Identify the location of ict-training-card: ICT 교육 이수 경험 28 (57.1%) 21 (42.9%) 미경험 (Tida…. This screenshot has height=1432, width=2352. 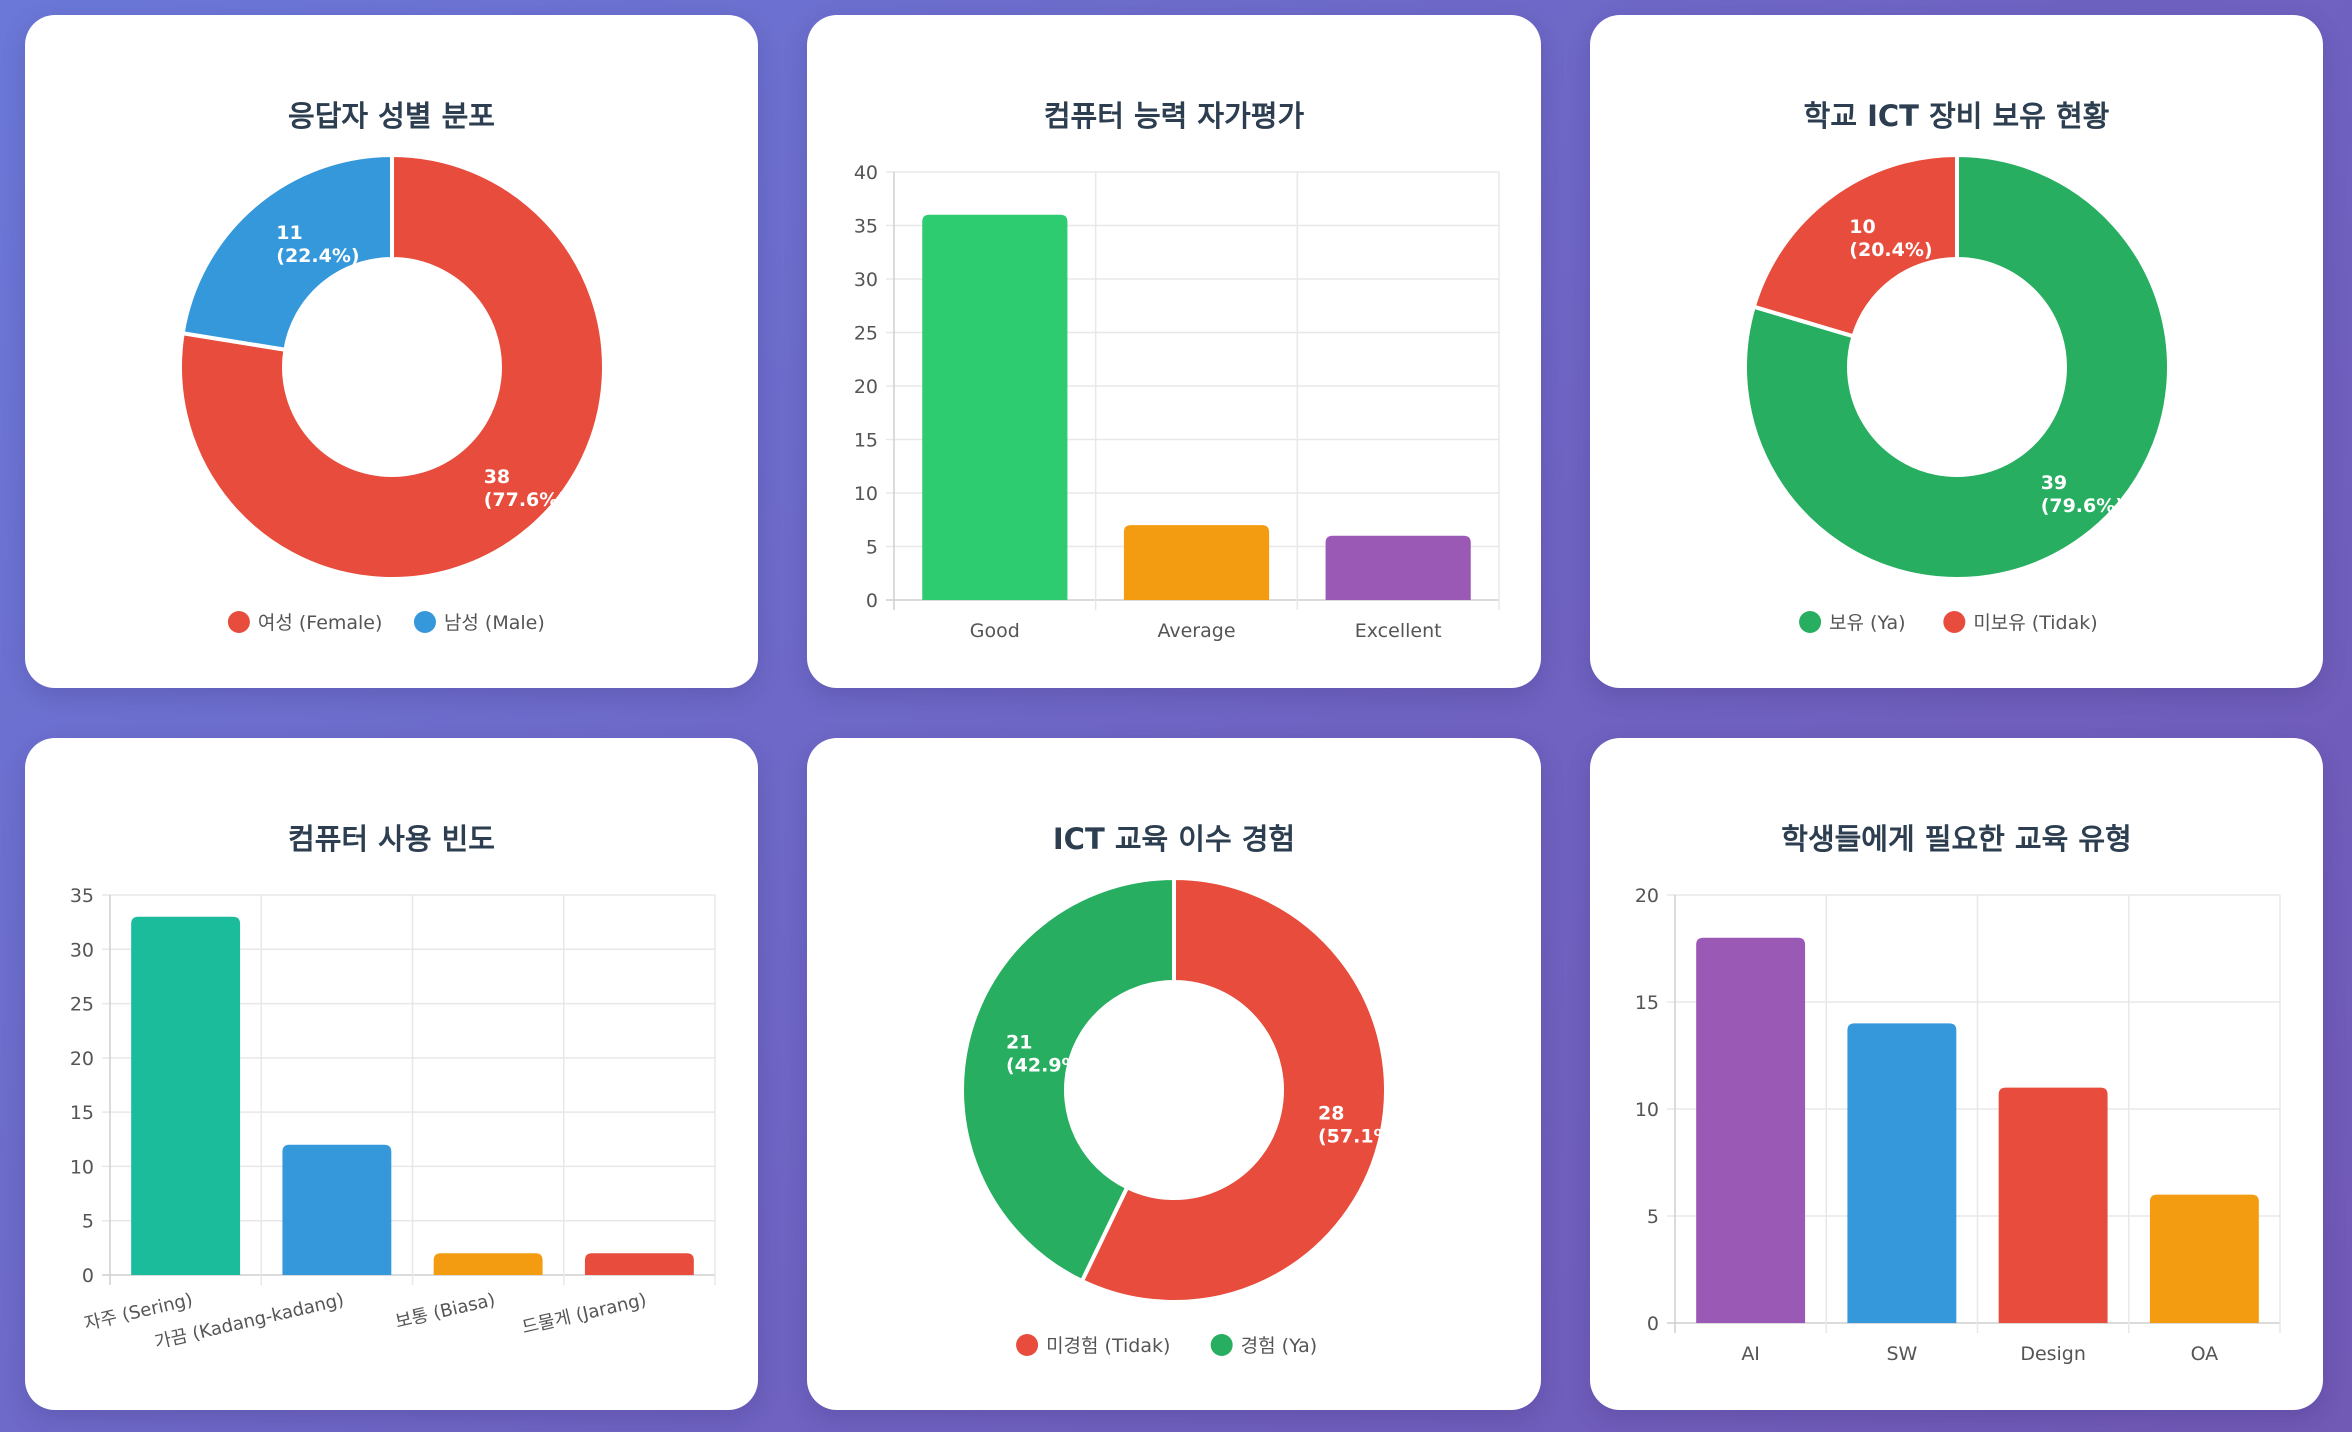
(1174, 1074).